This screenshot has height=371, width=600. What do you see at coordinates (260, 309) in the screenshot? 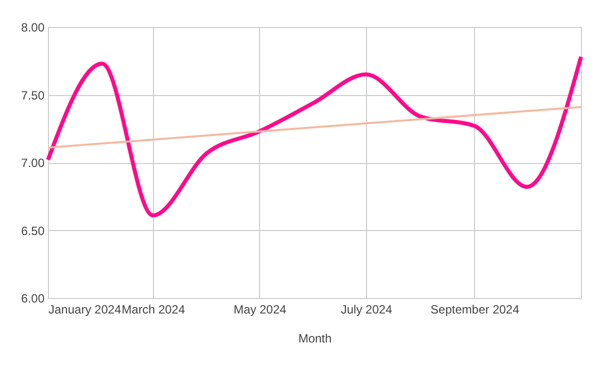
I see `x-tick-label: May 2024` at bounding box center [260, 309].